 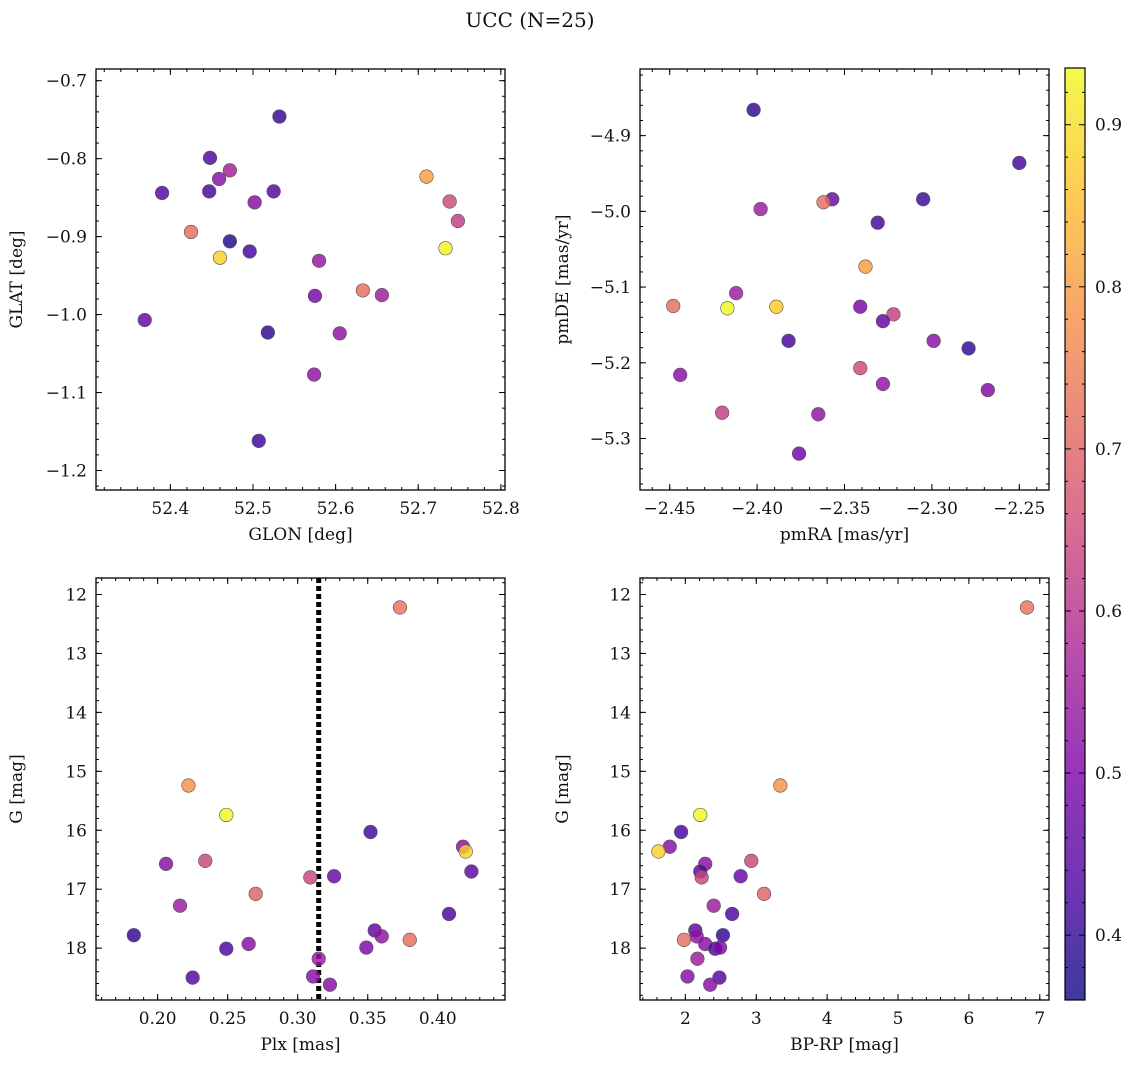 What do you see at coordinates (1108, 288) in the screenshot?
I see `colorbar-tick-label: 0.8` at bounding box center [1108, 288].